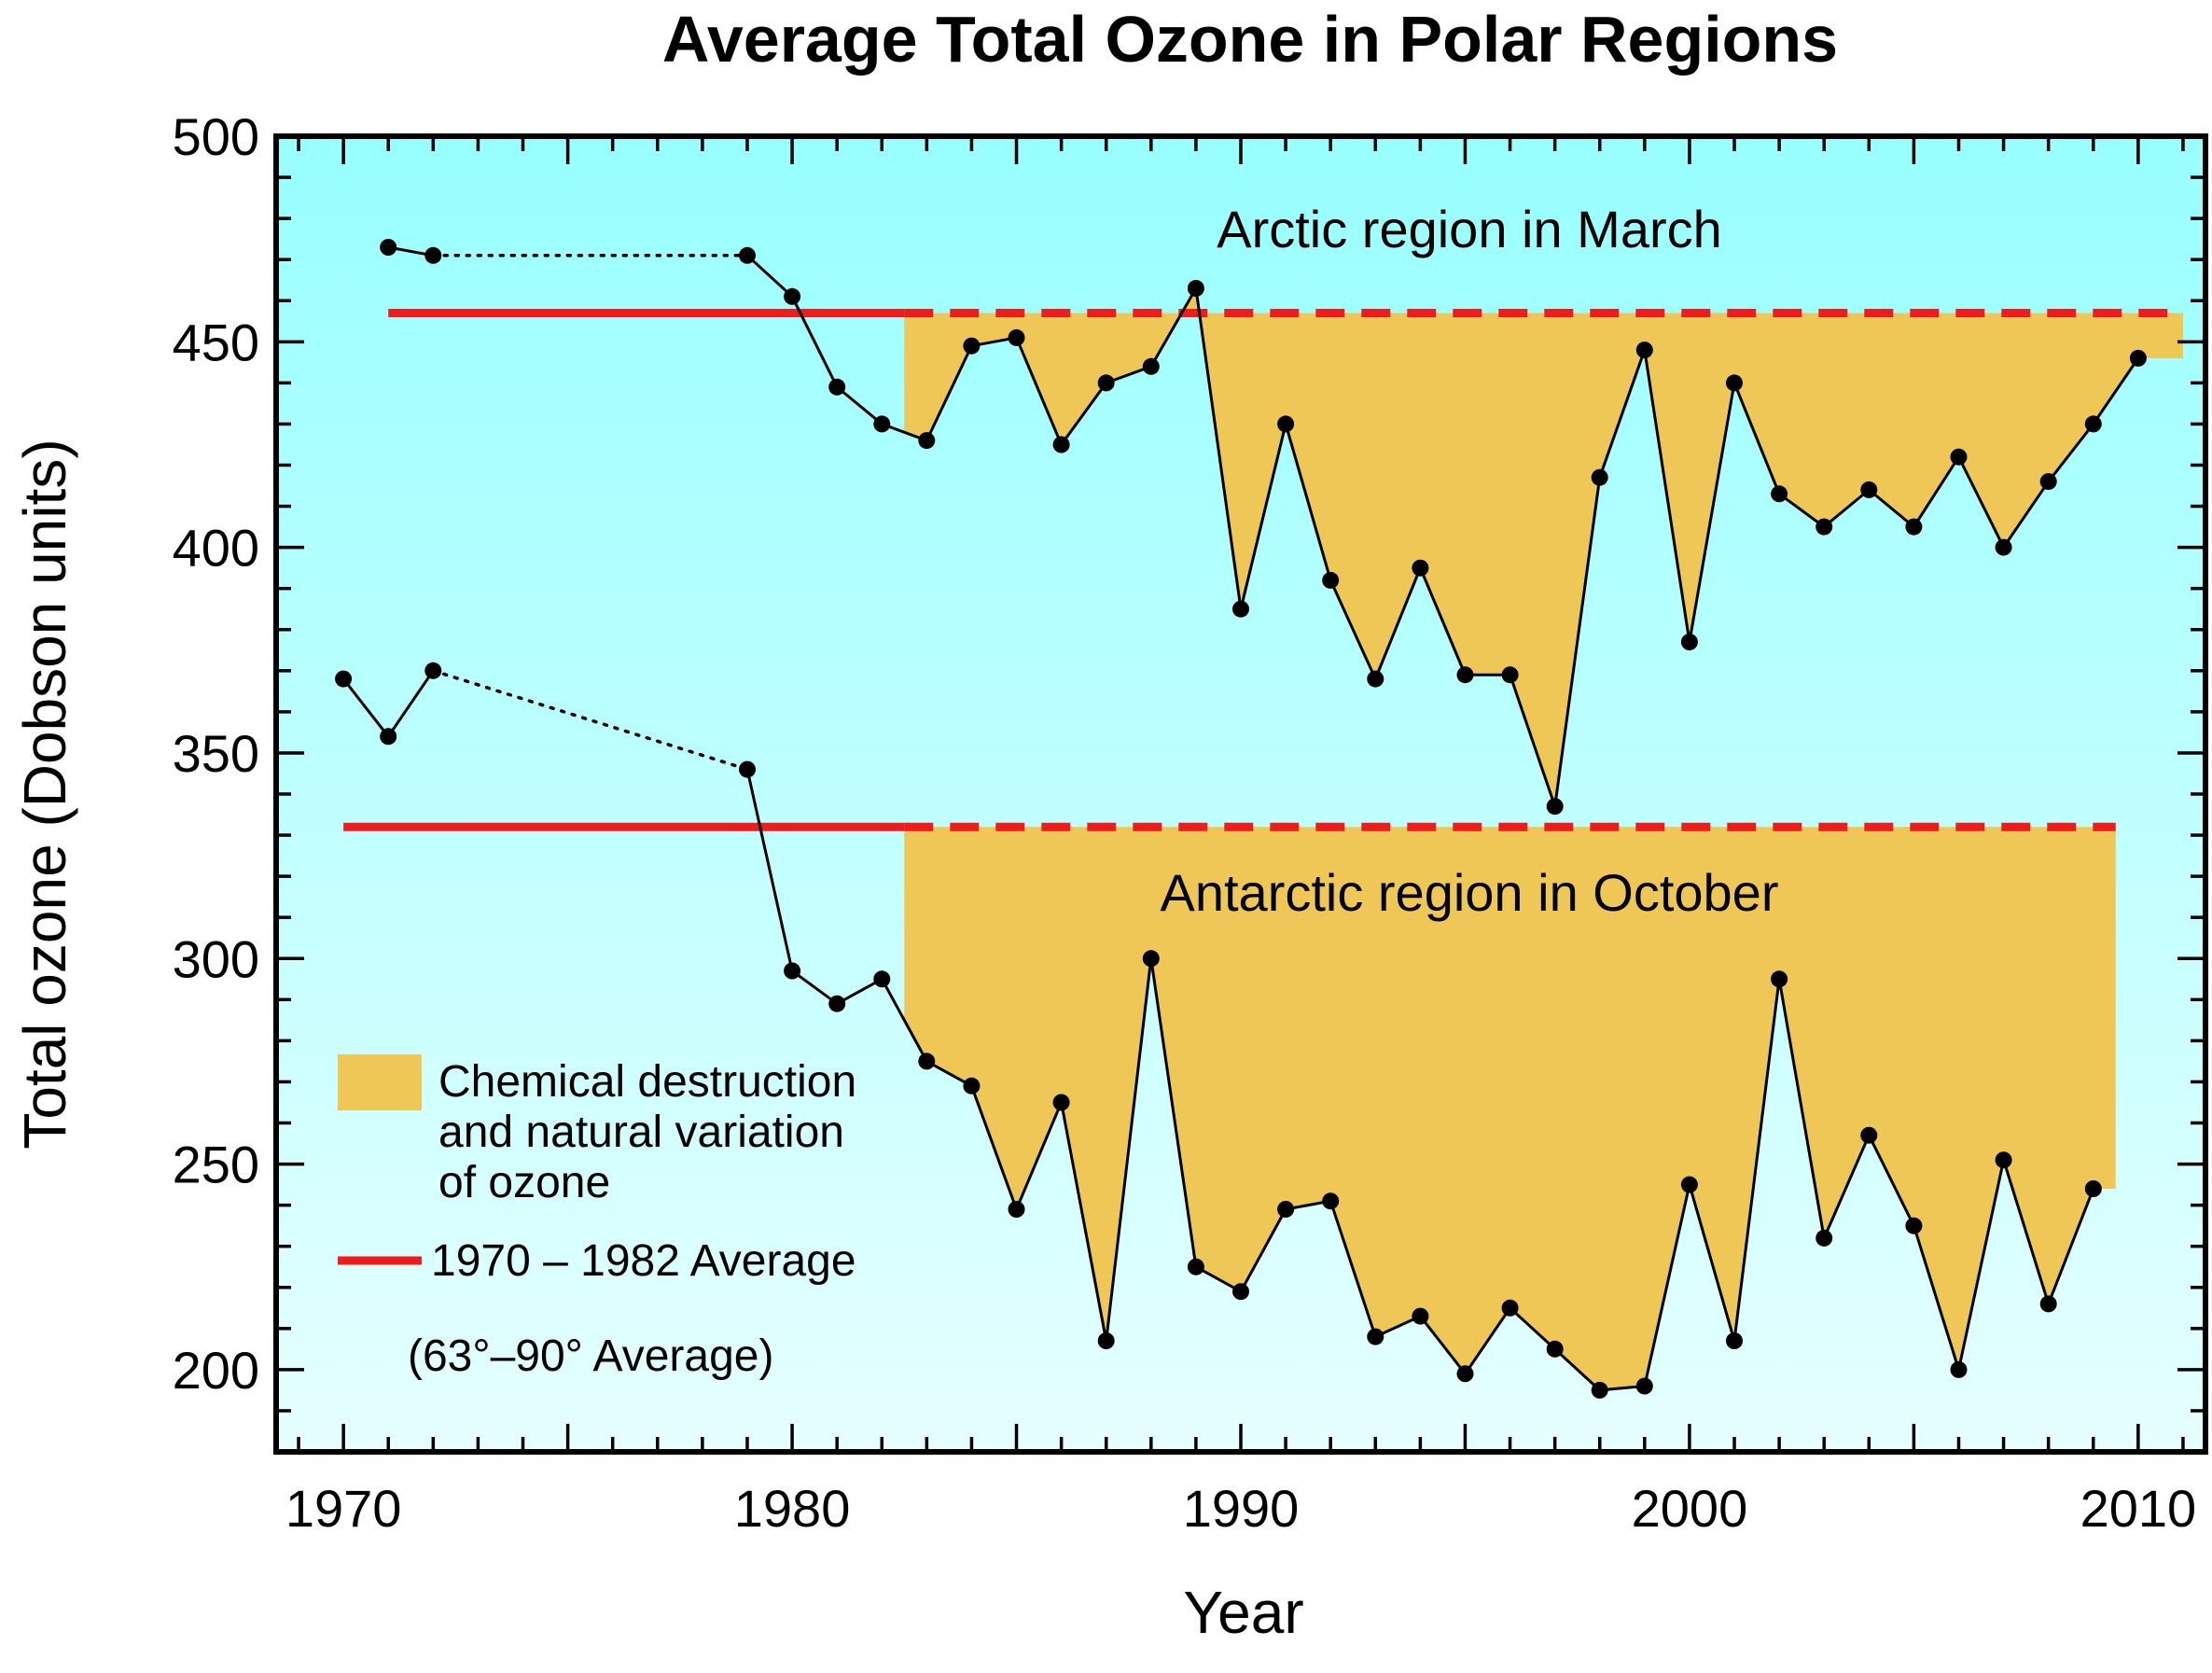  Describe the element at coordinates (1241, 1508) in the screenshot. I see `x-tick-label-1990: 1990` at that location.